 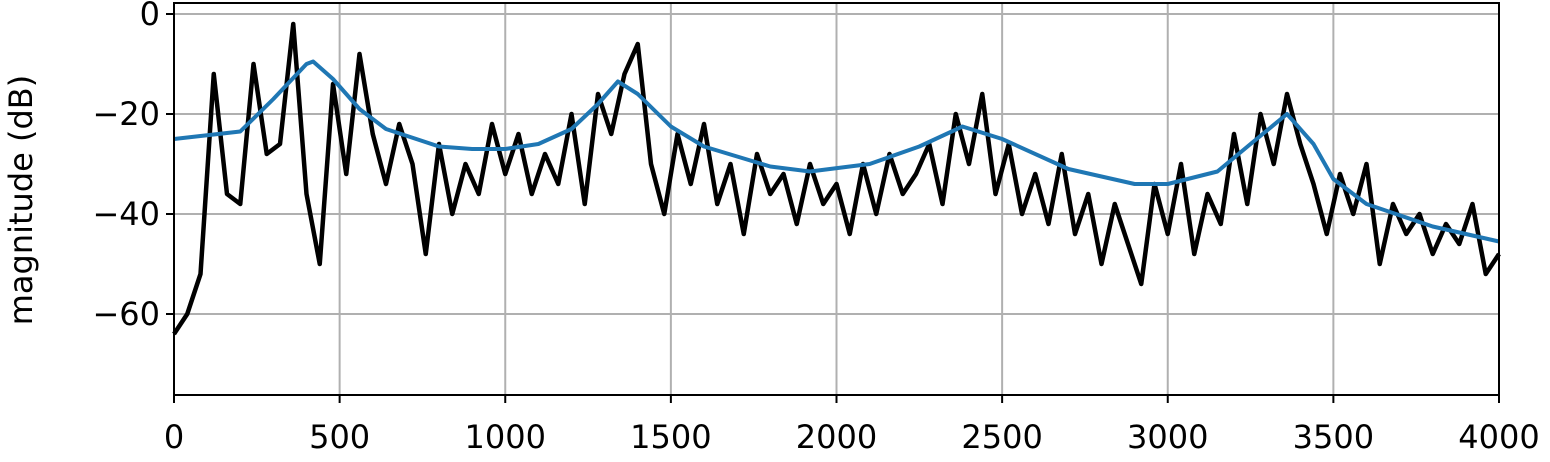 I want to click on y-tick-label: −60, so click(x=126, y=314).